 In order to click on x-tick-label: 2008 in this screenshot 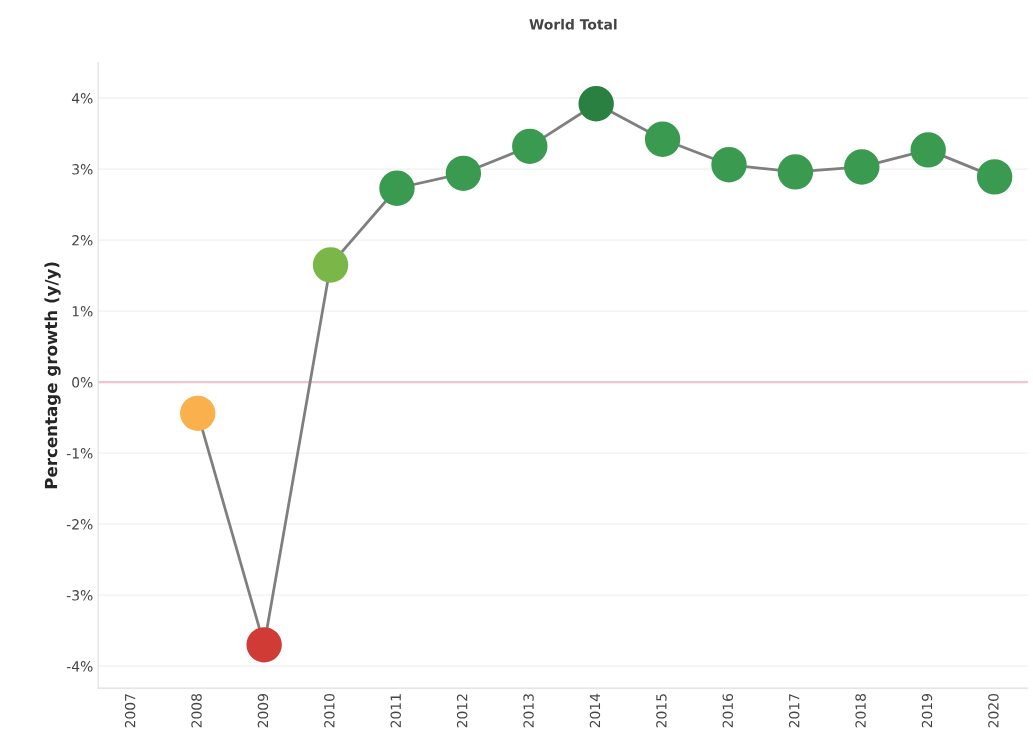, I will do `click(196, 710)`.